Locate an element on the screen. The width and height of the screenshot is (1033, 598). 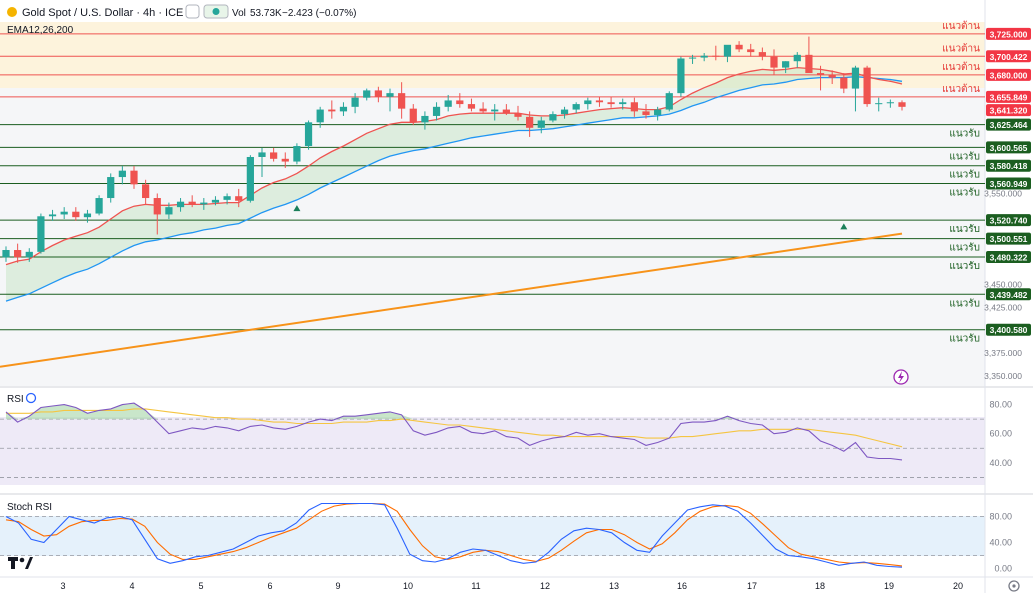
tradingview-logo is located at coordinates (20, 563).